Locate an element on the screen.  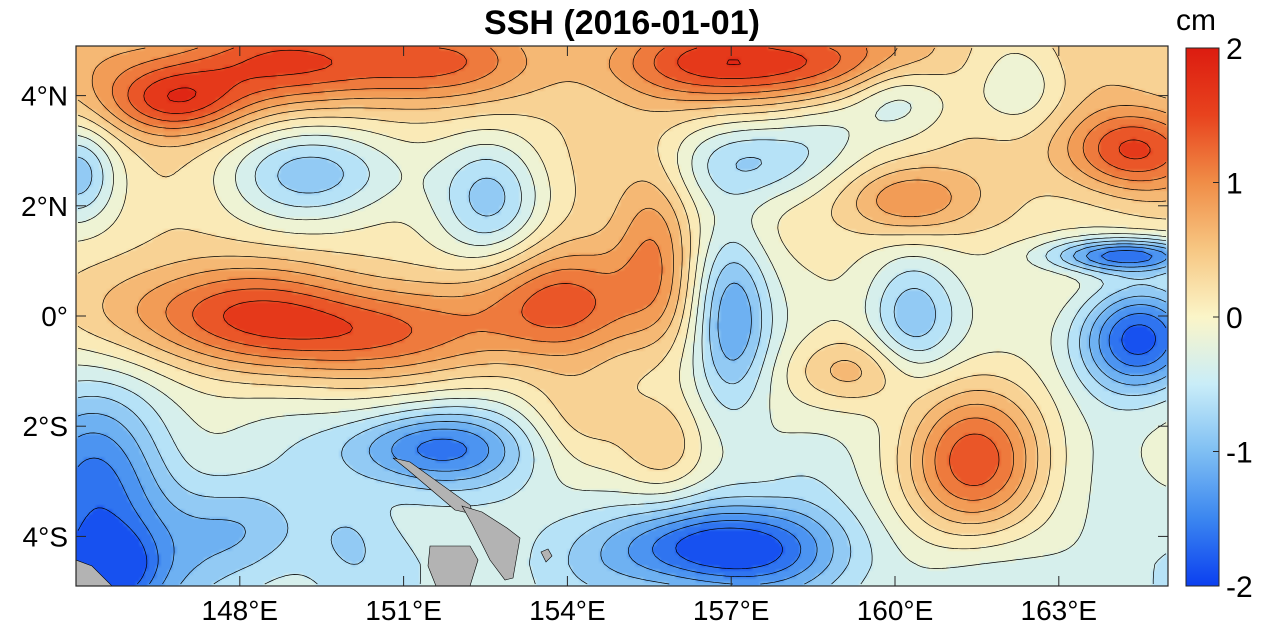
land-new-guinea-corner is located at coordinates (94, 572).